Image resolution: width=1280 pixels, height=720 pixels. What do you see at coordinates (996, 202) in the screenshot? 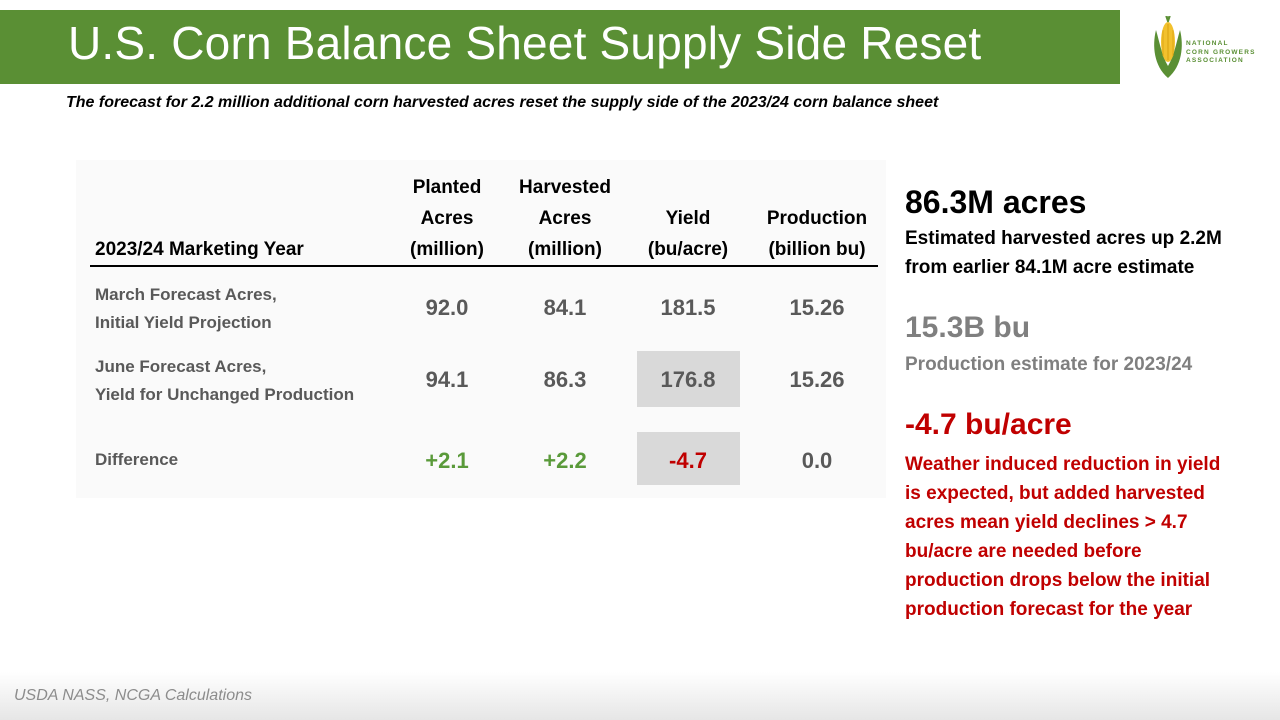
I see `stat-harvested-acres: 86.3M acres` at bounding box center [996, 202].